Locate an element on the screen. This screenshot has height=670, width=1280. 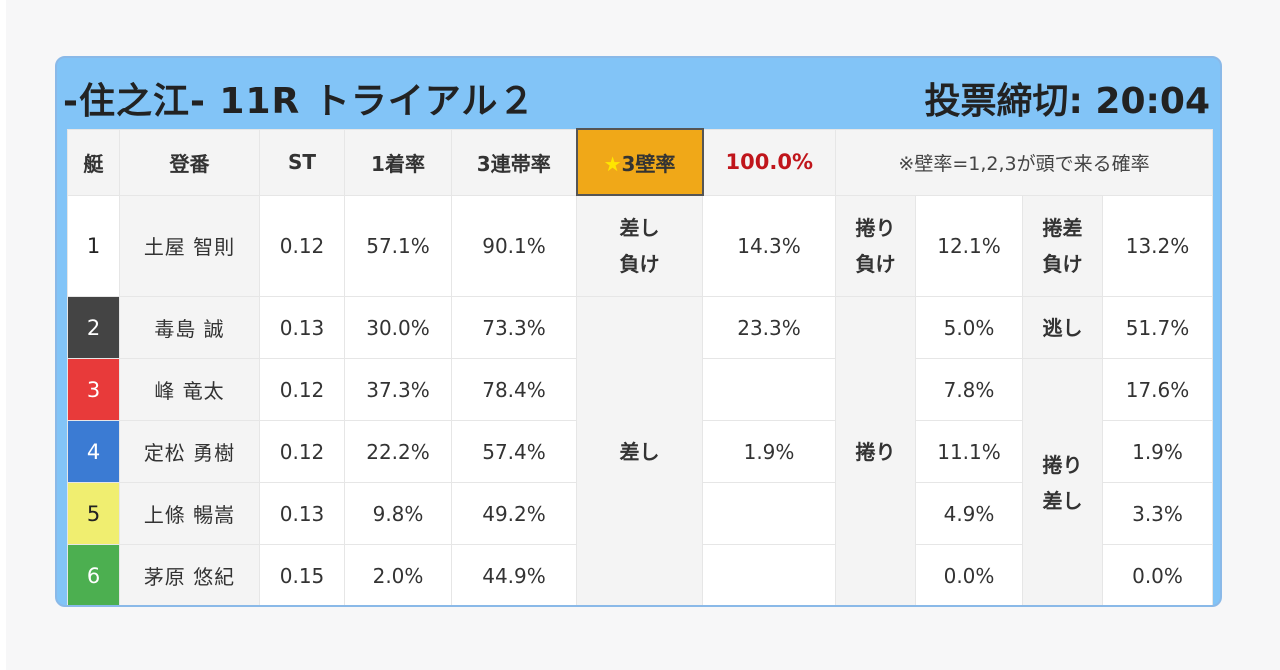
first-rate-value: 9.8% is located at coordinates (398, 513).